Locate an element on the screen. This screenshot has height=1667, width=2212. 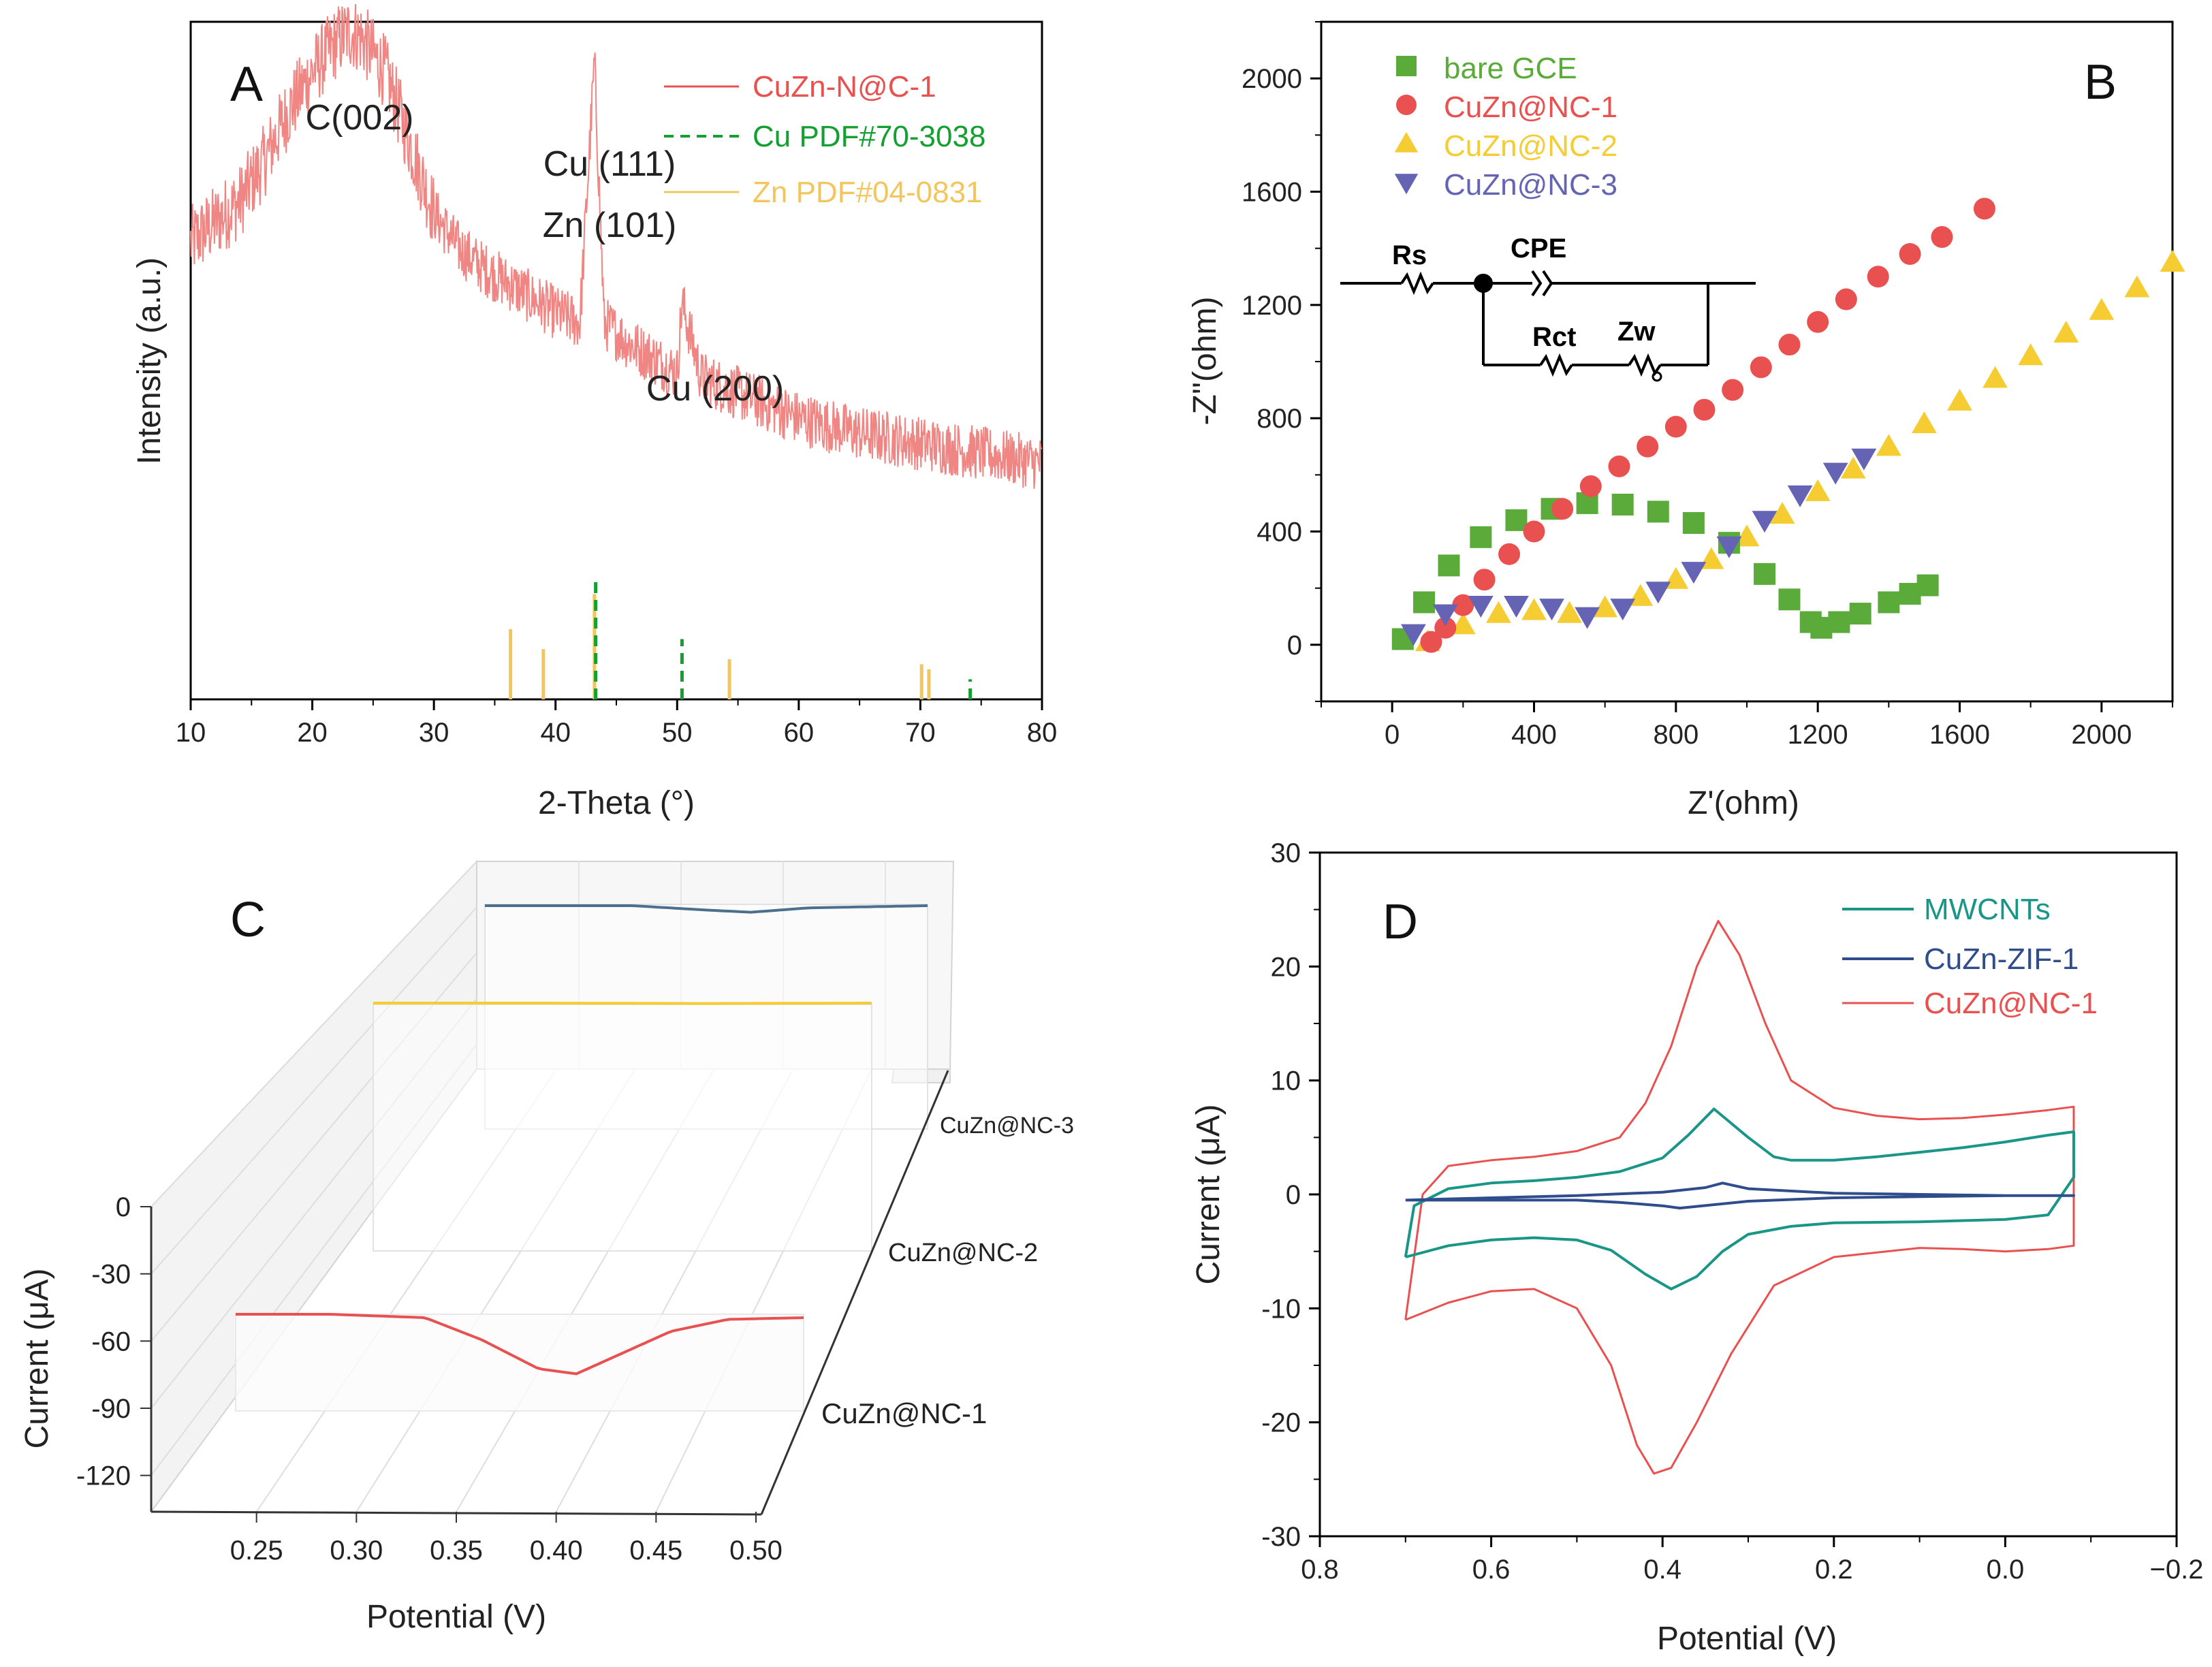
xrd-series-line is located at coordinates (616, 246).